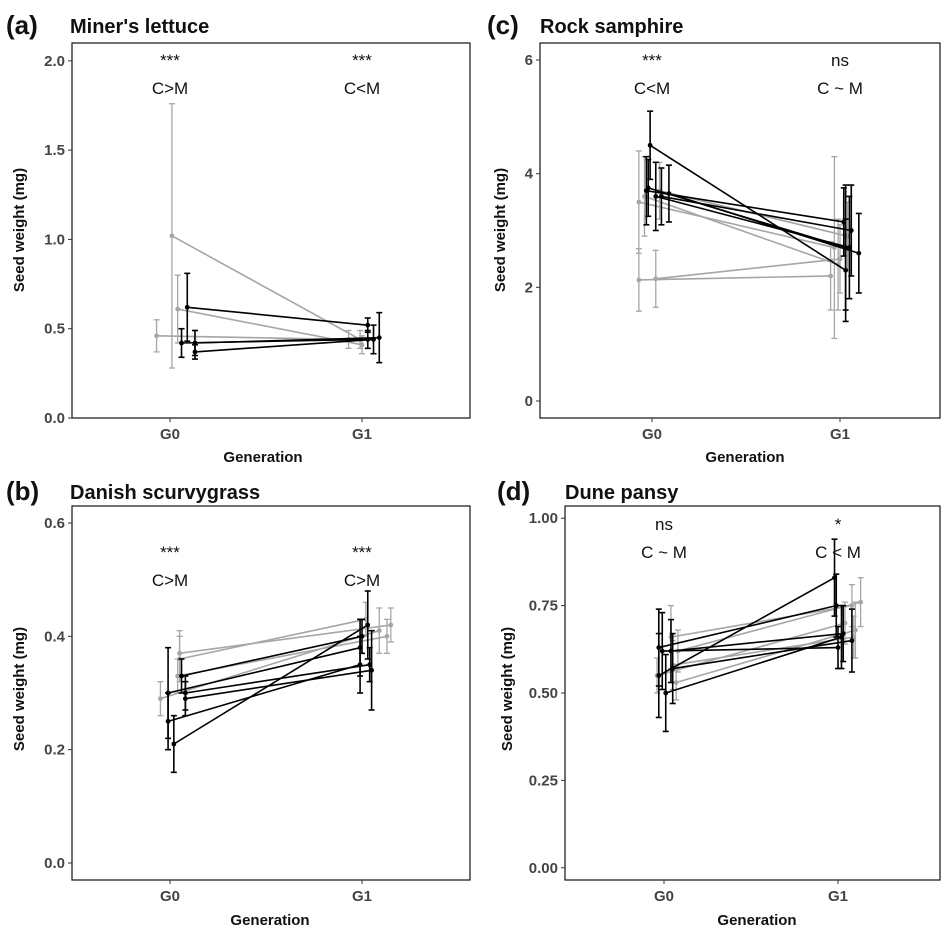 Image resolution: width=941 pixels, height=930 pixels. What do you see at coordinates (19, 689) in the screenshot?
I see `y-axis-label-b: Seed weight (mg)` at bounding box center [19, 689].